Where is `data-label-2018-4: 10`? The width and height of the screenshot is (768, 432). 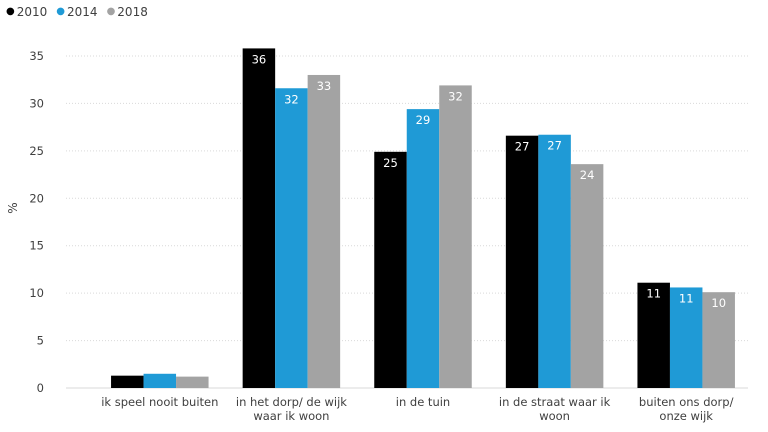
data-label-2018-4: 10 is located at coordinates (718, 303).